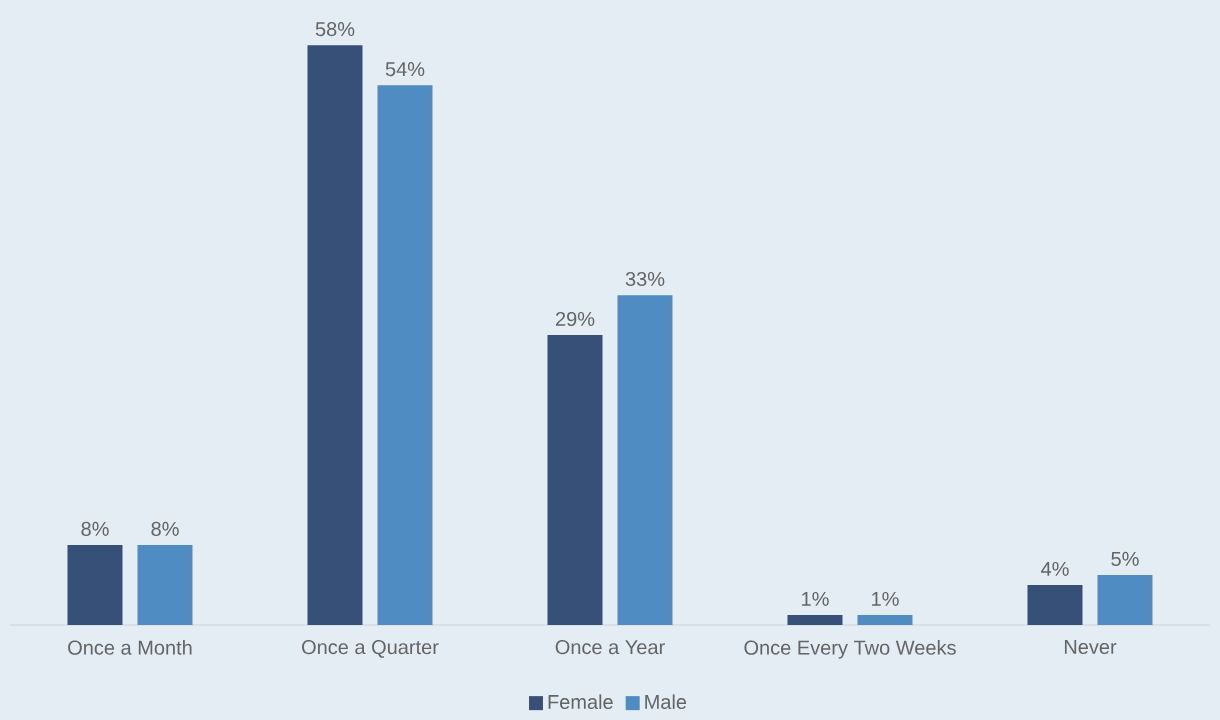 This screenshot has height=720, width=1220. Describe the element at coordinates (645, 279) in the screenshot. I see `data-label: 33%` at that location.